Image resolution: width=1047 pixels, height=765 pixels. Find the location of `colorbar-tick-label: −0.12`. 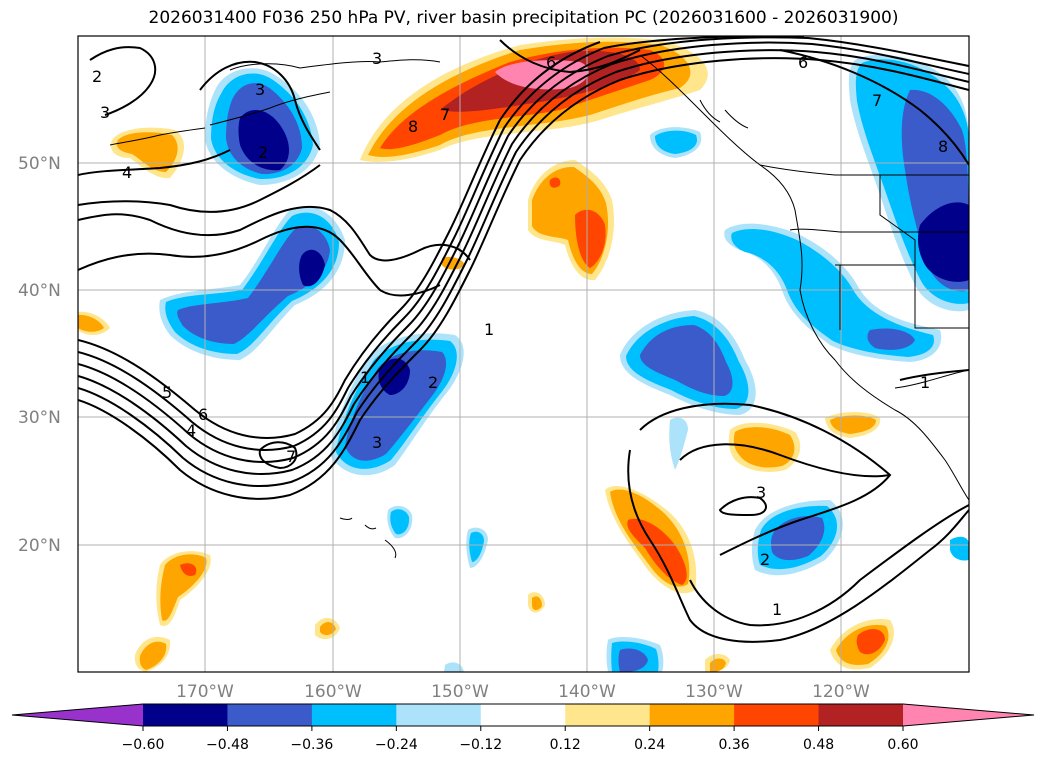

colorbar-tick-label: −0.12 is located at coordinates (480, 745).